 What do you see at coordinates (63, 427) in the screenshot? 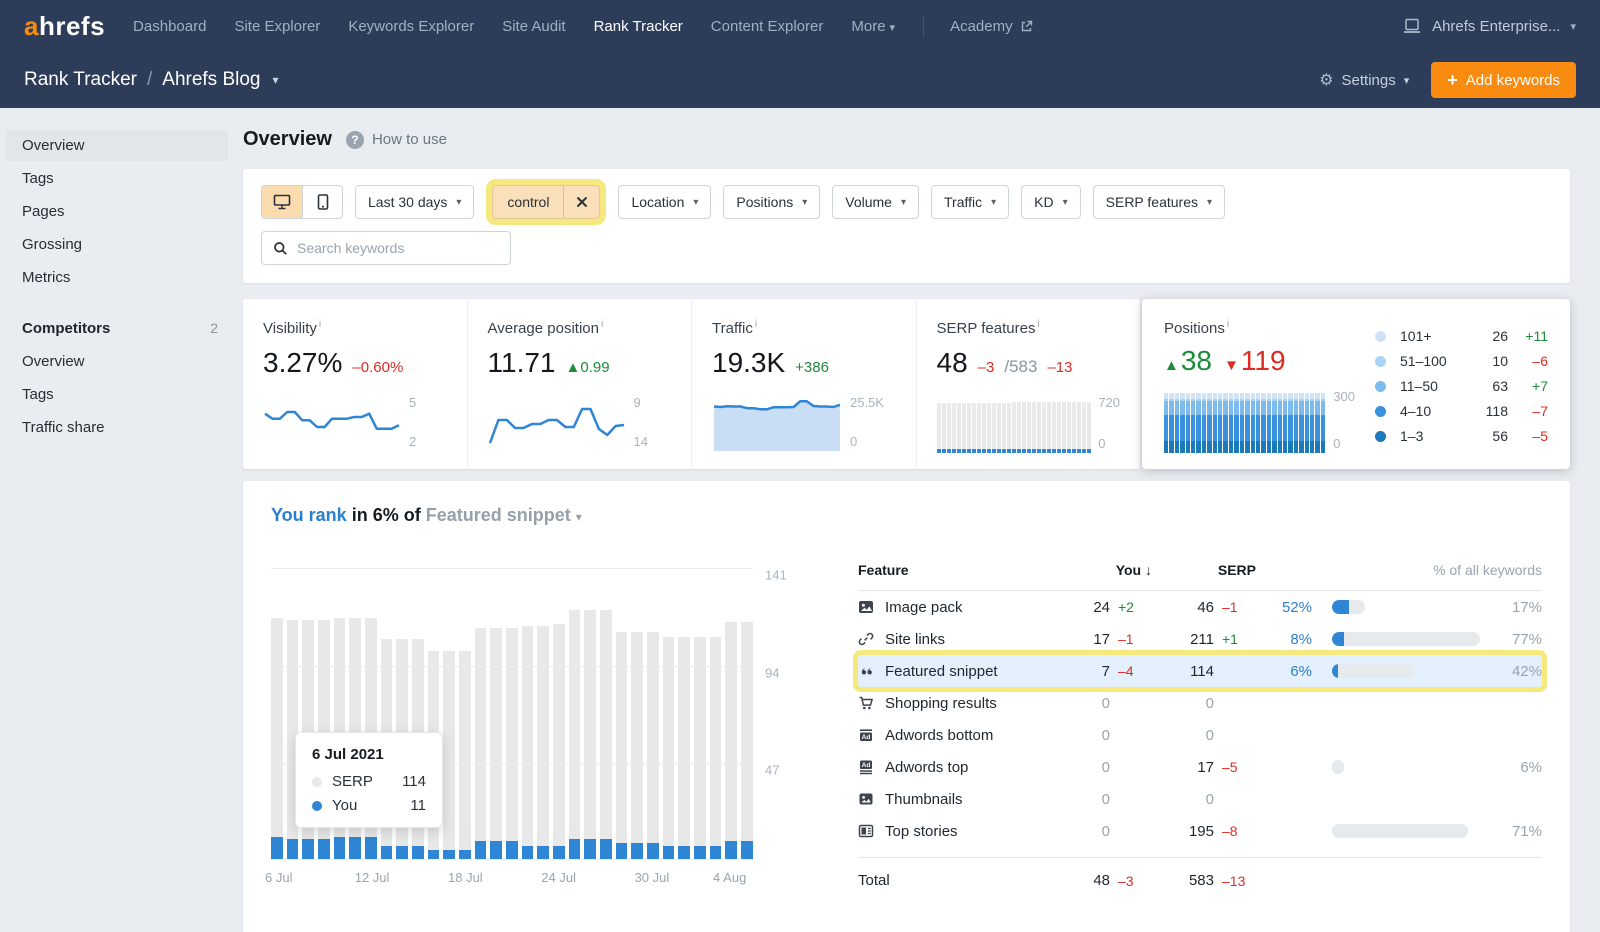
I see `sidebar-item-traffic-share: Traffic share` at bounding box center [63, 427].